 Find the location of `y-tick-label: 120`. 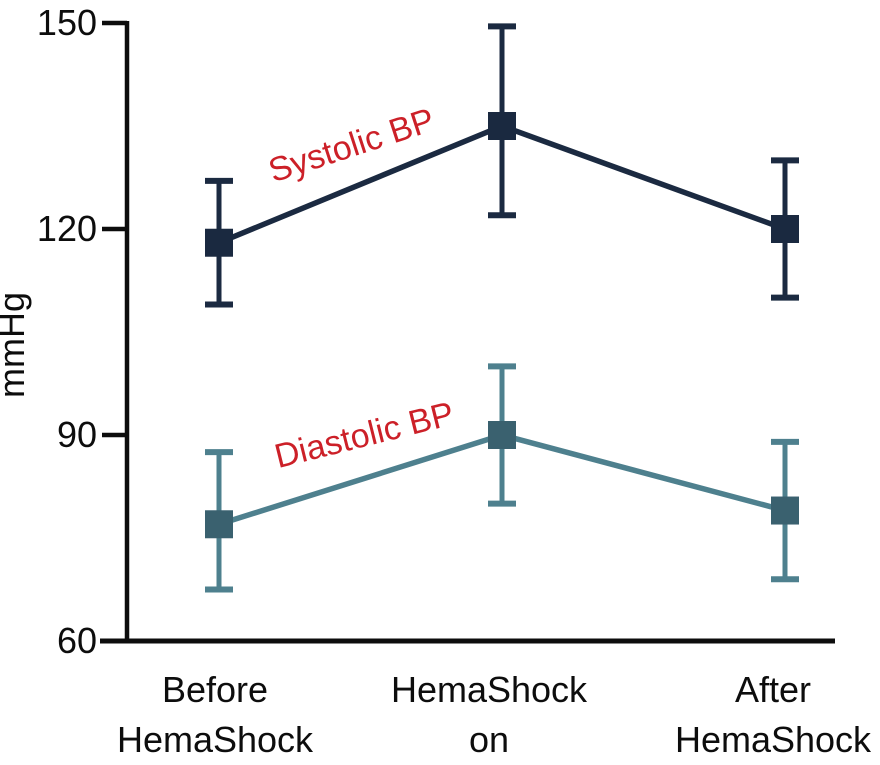

y-tick-label: 120 is located at coordinates (67, 228).